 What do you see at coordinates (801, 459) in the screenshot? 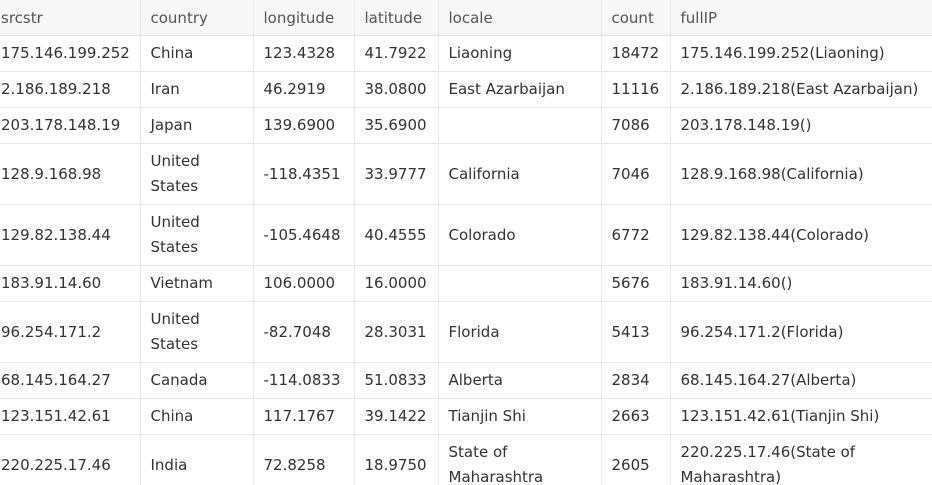
I see `cell-fullip: 220.225.17.46(State of Maharashtra)` at bounding box center [801, 459].